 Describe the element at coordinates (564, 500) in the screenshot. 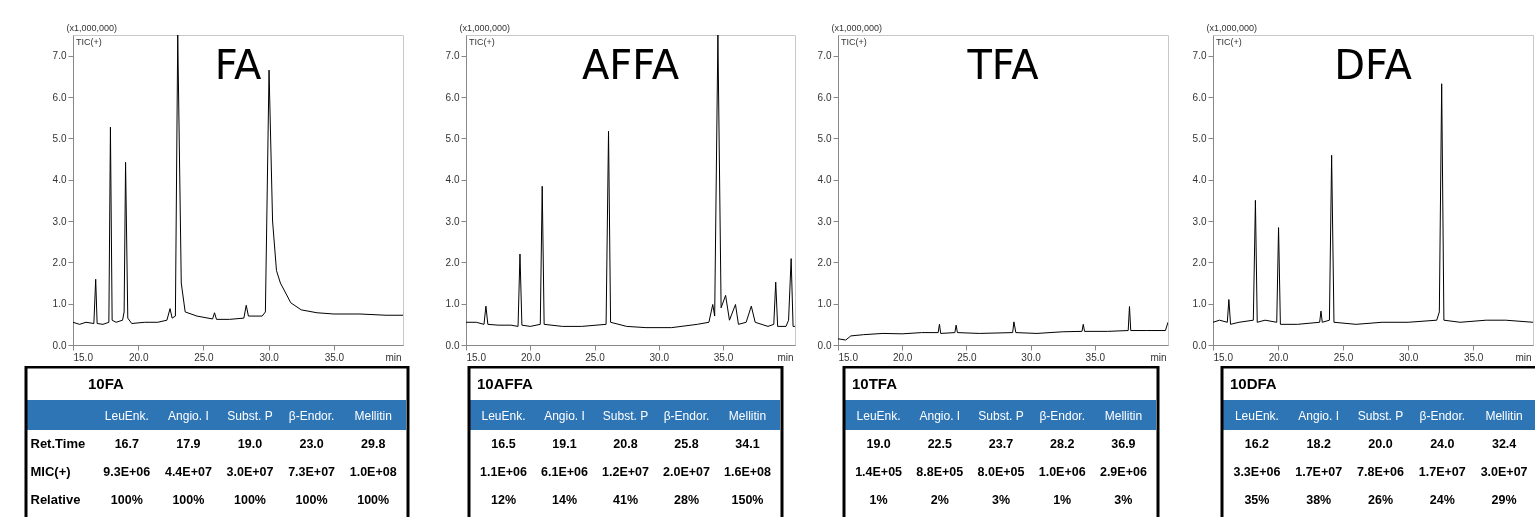

I see `text: 14%` at that location.